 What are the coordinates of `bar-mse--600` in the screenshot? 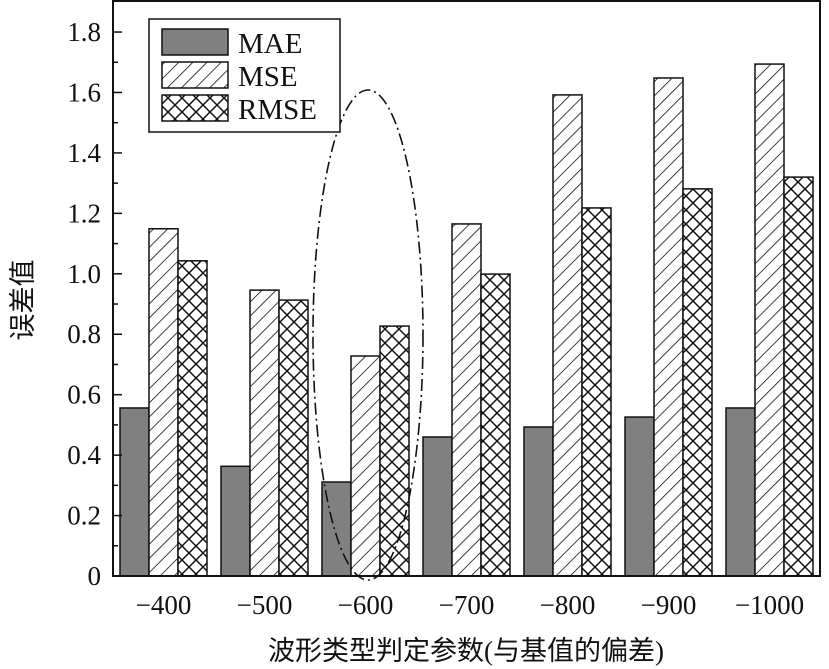 It's located at (365, 466).